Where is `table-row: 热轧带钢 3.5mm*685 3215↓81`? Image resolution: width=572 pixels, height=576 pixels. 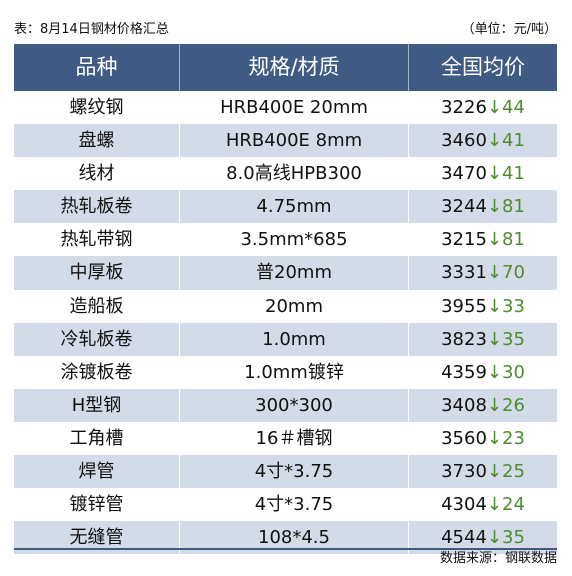 table-row: 热轧带钢 3.5mm*685 3215↓81 is located at coordinates (285, 240).